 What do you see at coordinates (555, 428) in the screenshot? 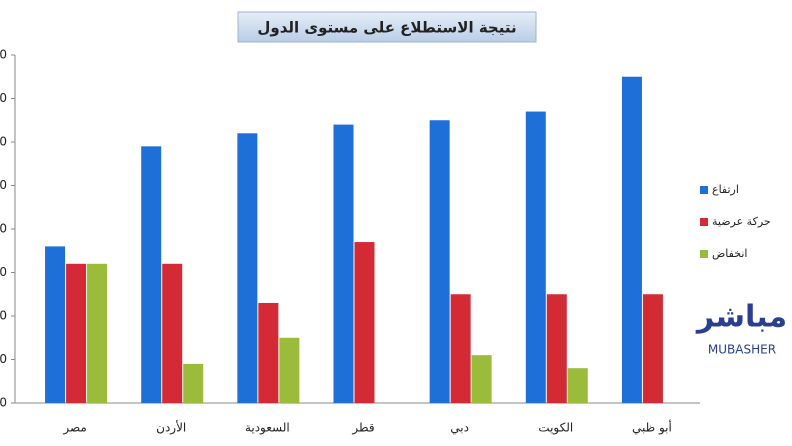
I see `x-tick-label: الكويت` at bounding box center [555, 428].